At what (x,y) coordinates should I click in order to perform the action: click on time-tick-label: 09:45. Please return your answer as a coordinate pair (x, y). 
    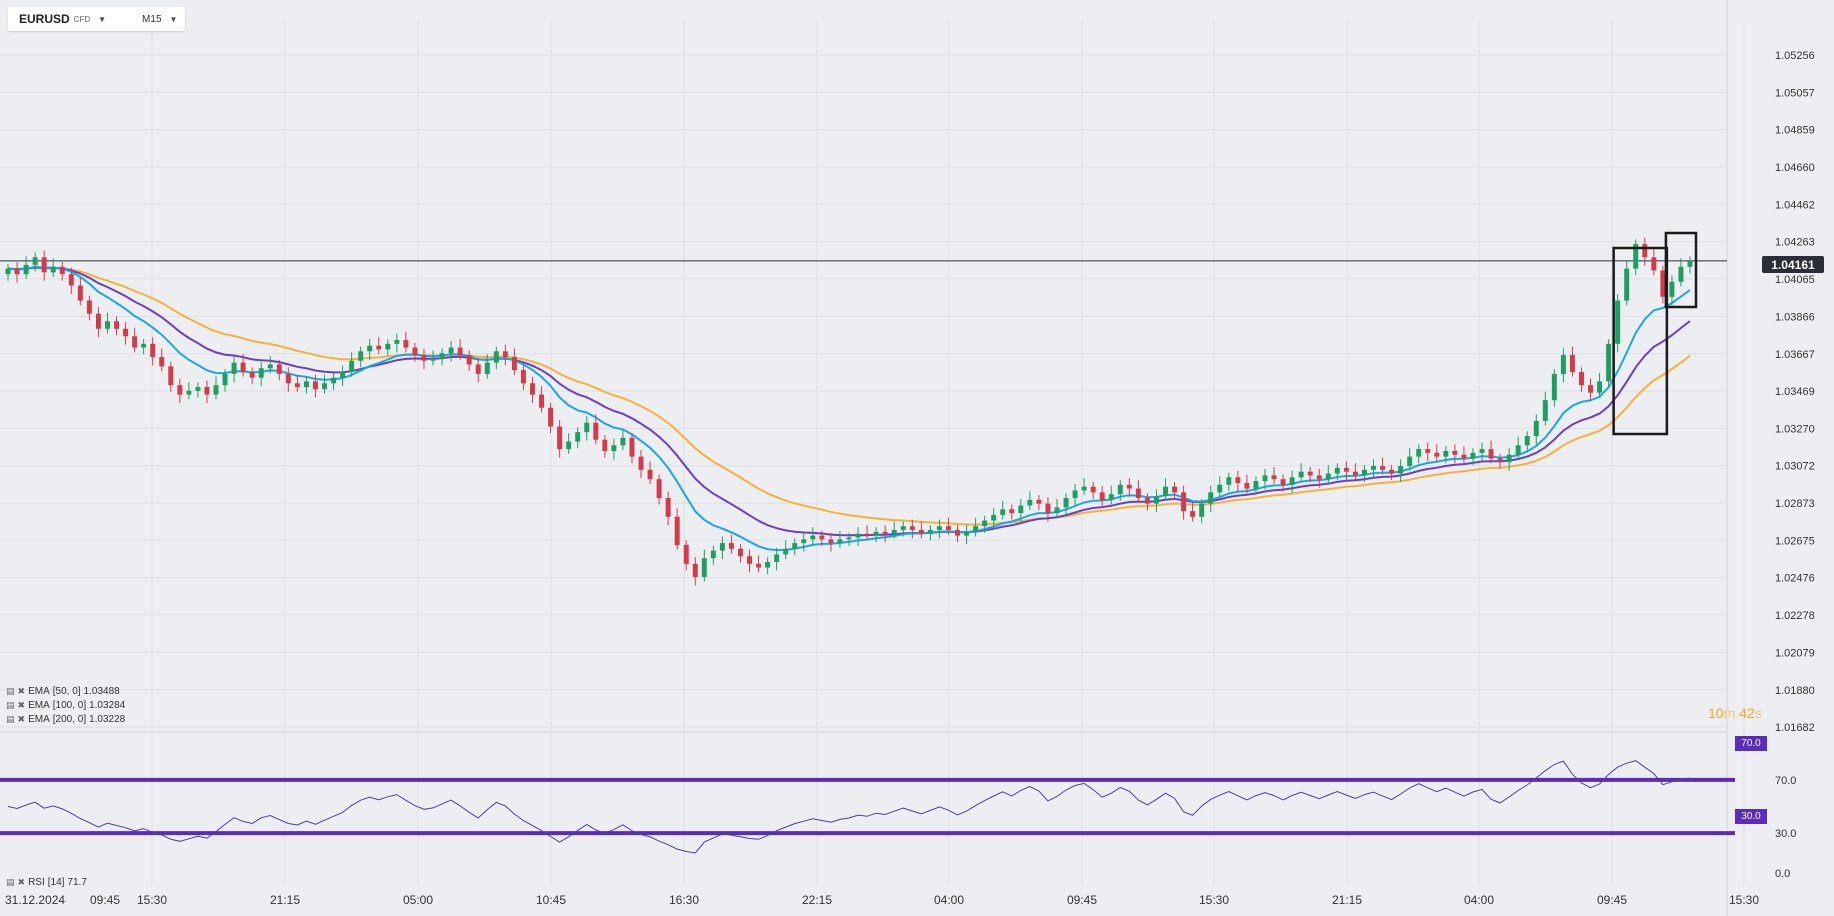
    Looking at the image, I should click on (1612, 900).